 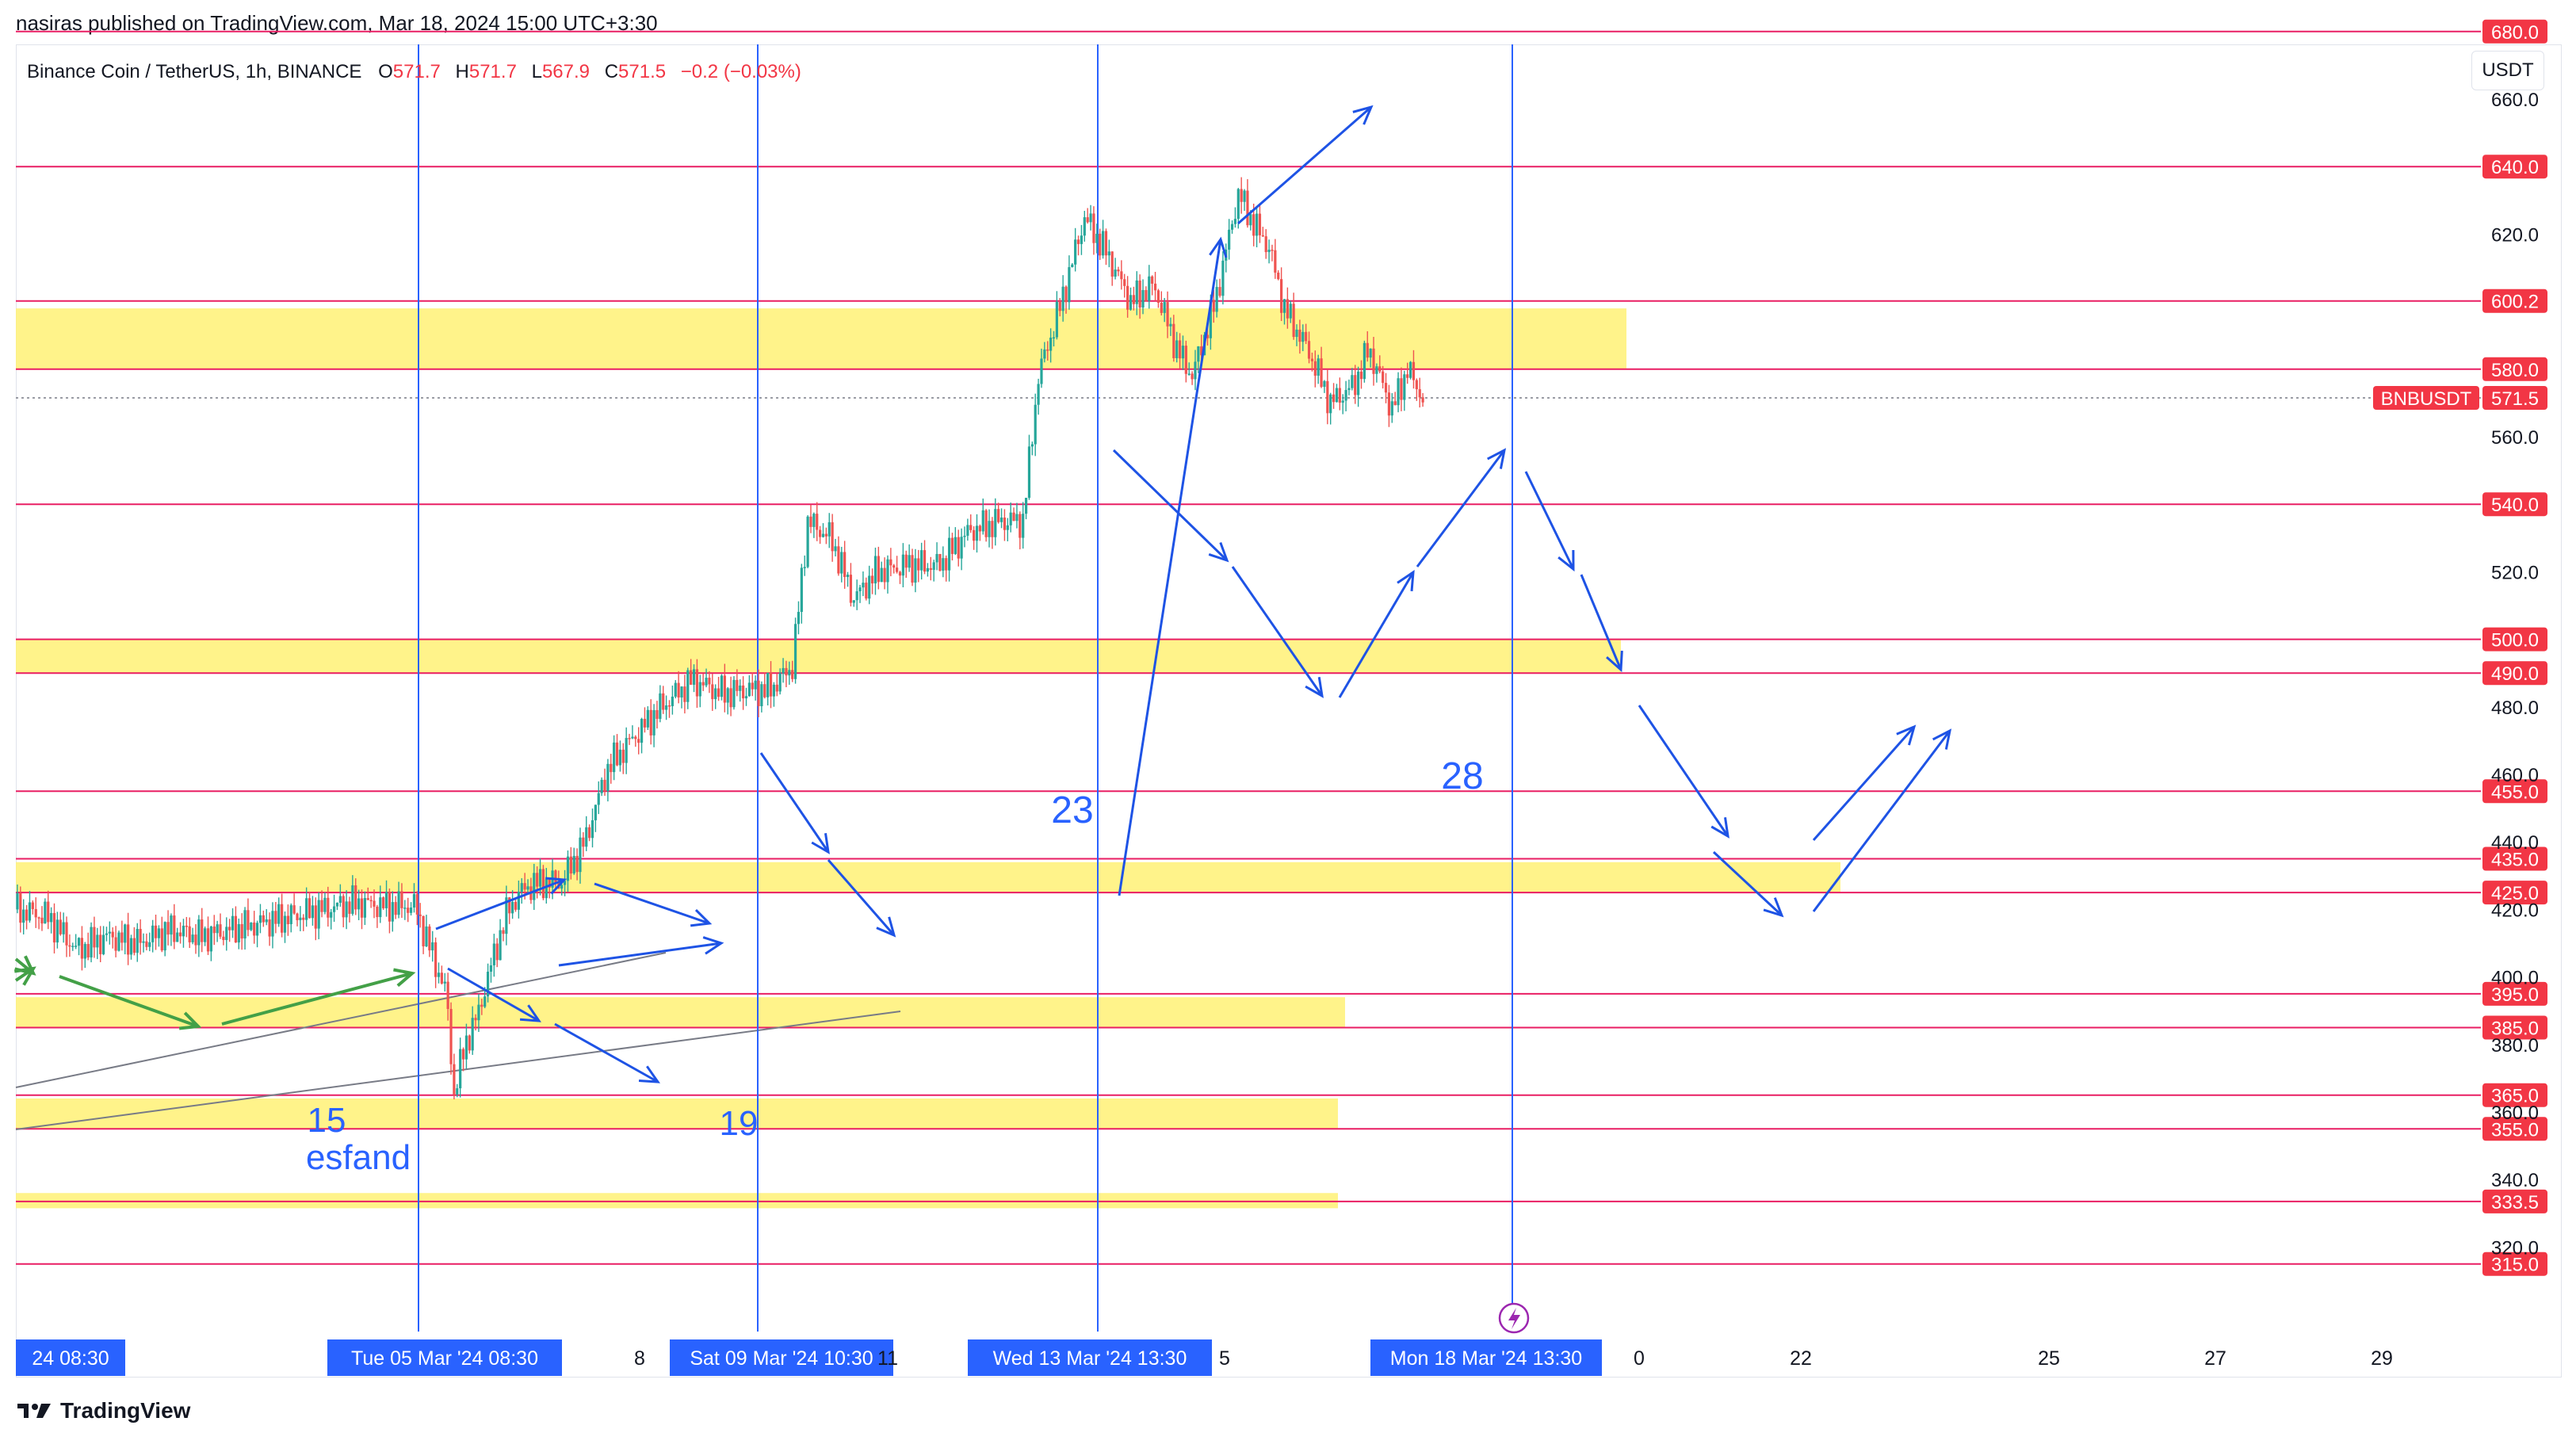 I want to click on x-axis-tick-label: 8, so click(x=639, y=1359).